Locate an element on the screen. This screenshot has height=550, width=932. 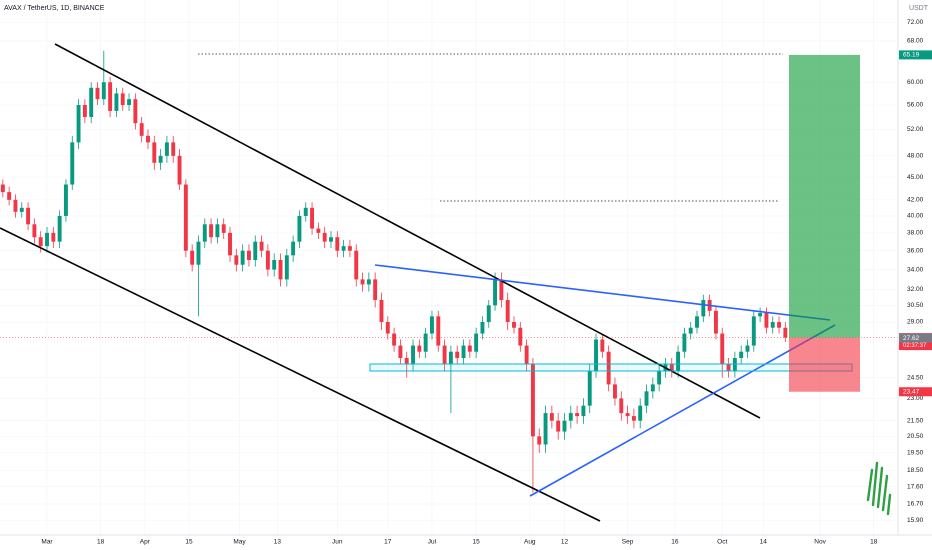
x-tick-label: 15 is located at coordinates (189, 542).